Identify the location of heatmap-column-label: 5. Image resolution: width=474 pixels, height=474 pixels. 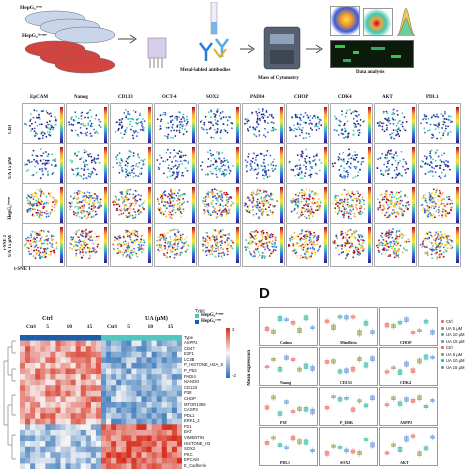
(128, 327).